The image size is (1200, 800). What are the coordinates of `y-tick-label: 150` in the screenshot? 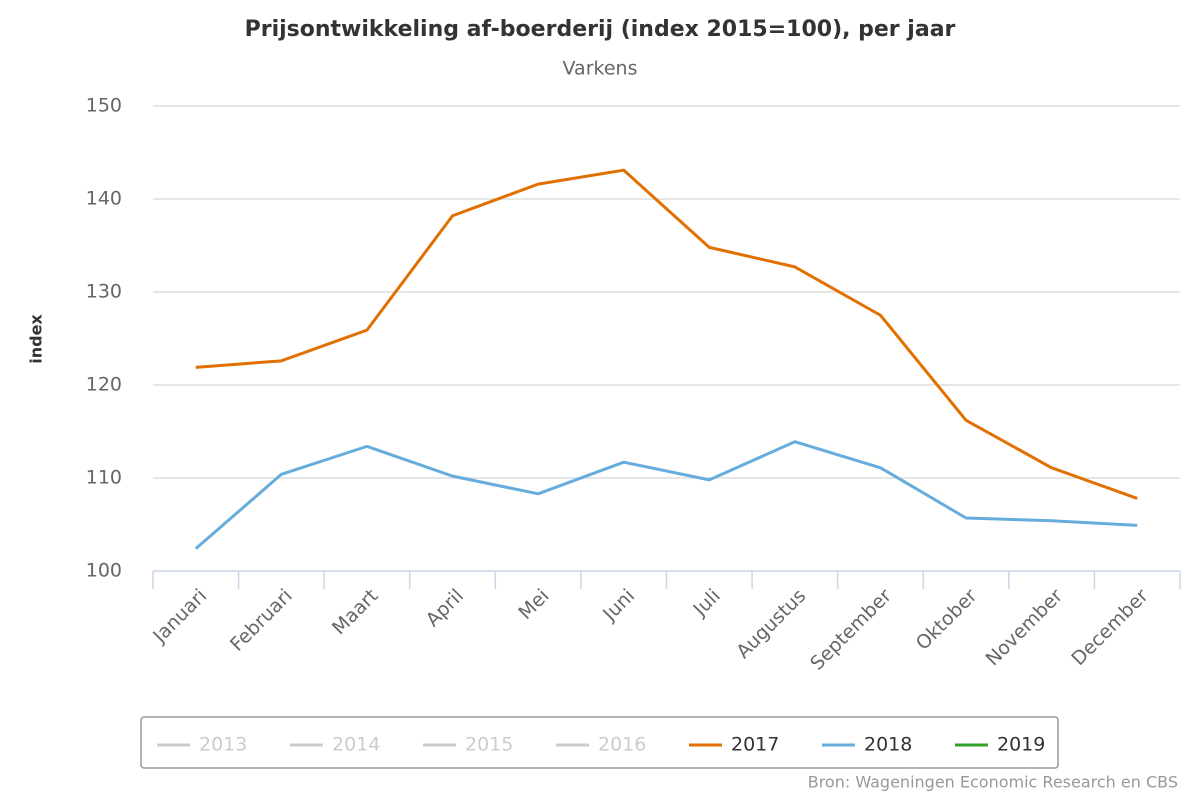 It's located at (104, 106).